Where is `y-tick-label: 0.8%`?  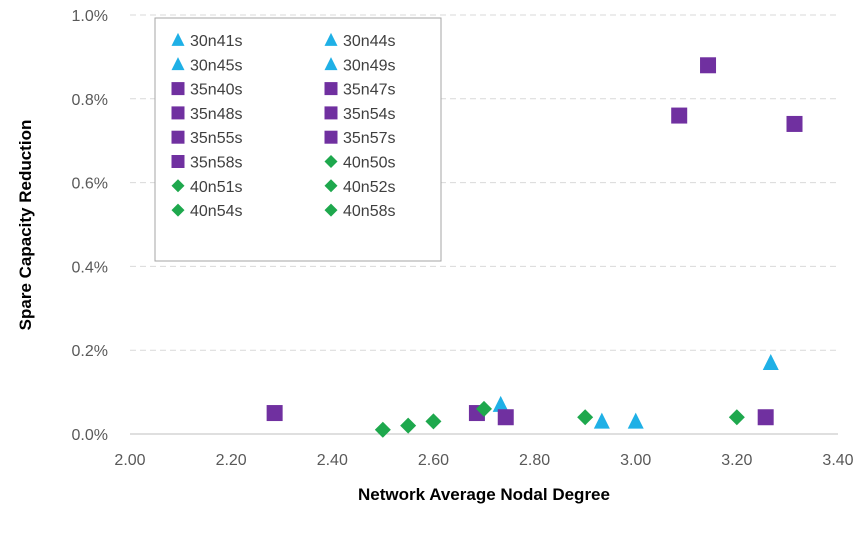
y-tick-label: 0.8% is located at coordinates (90, 100).